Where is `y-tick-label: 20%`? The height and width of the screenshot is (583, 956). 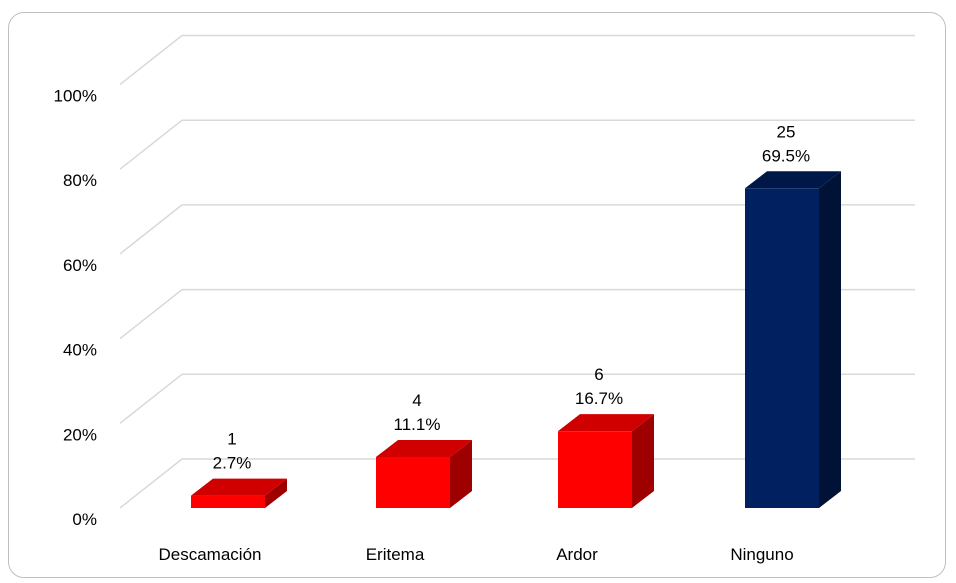 y-tick-label: 20% is located at coordinates (80, 434).